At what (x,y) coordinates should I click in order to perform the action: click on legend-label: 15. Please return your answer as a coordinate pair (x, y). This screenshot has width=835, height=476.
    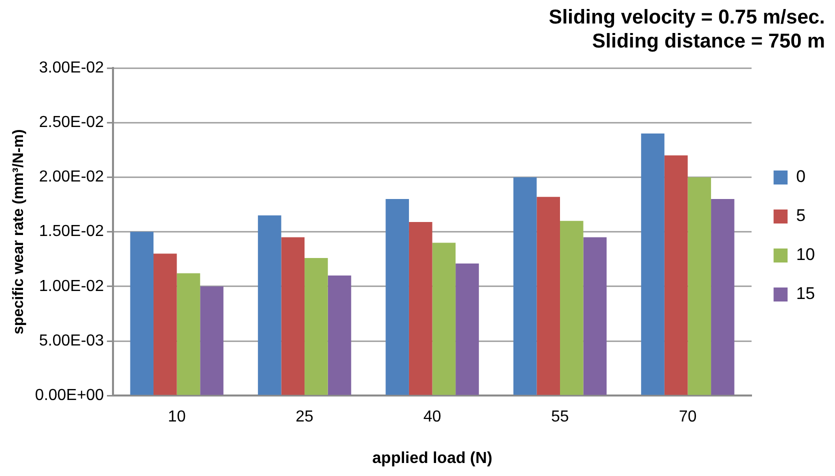
    Looking at the image, I should click on (806, 294).